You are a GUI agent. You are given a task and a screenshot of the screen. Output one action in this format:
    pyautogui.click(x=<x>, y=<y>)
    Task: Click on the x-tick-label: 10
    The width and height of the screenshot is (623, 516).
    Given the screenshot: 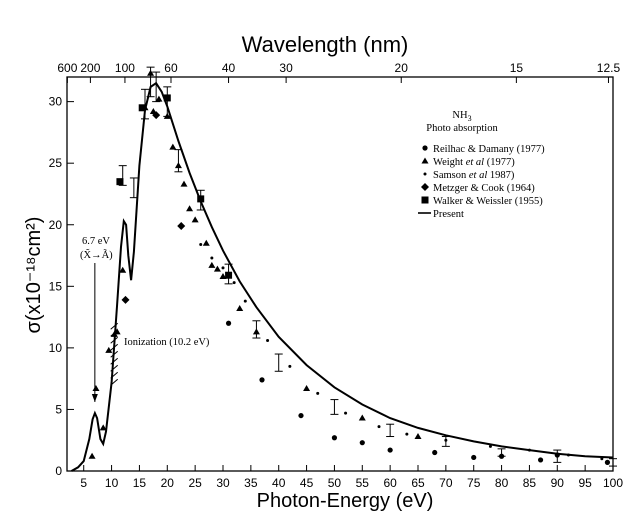 What is the action you would take?
    pyautogui.click(x=112, y=483)
    